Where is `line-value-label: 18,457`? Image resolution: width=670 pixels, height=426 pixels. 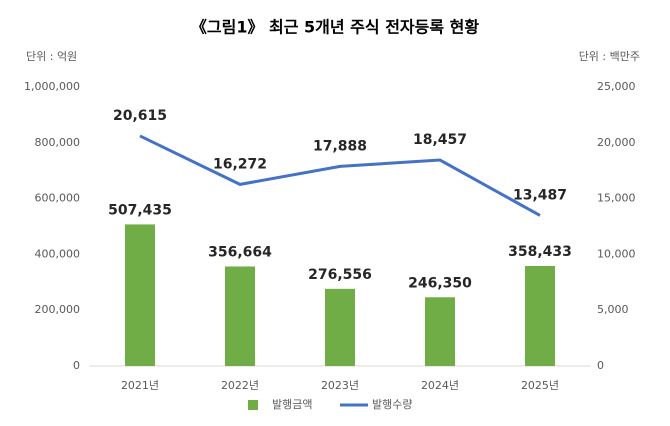 line-value-label: 18,457 is located at coordinates (440, 140).